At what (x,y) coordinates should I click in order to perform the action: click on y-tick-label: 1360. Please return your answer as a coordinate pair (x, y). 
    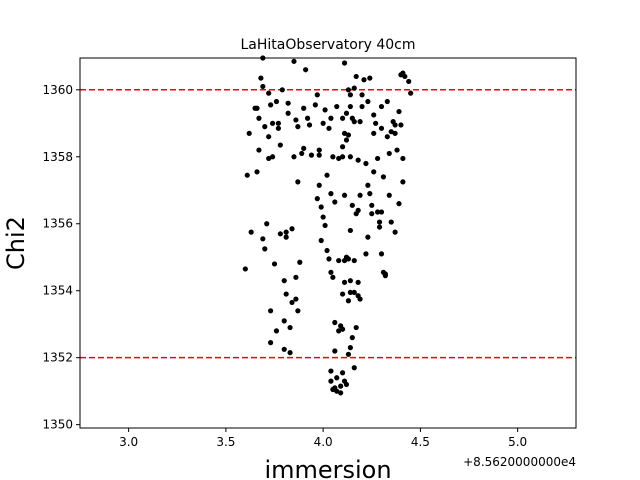
    Looking at the image, I should click on (57, 90).